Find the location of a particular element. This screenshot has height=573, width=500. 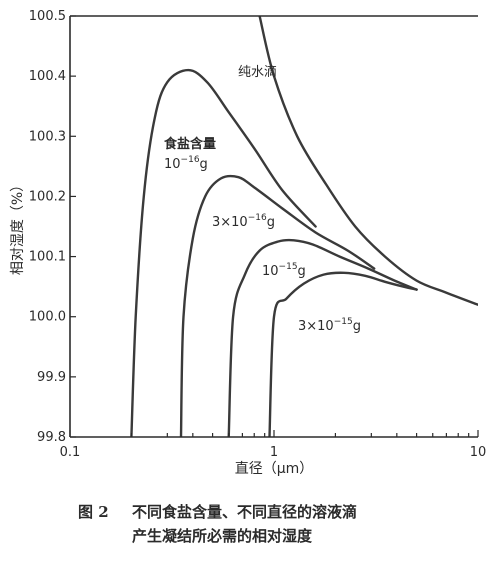

salt-3e-15-curve is located at coordinates (343, 354).